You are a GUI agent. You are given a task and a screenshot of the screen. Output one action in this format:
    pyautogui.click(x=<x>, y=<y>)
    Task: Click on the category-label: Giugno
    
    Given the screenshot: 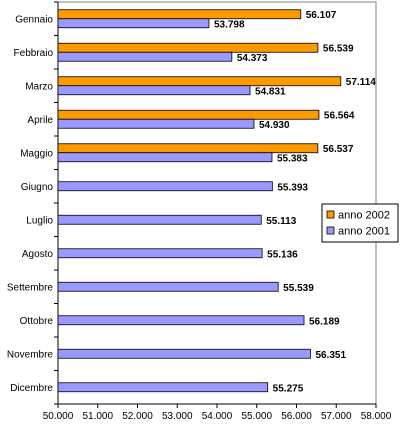 What is the action you would take?
    pyautogui.click(x=37, y=187)
    